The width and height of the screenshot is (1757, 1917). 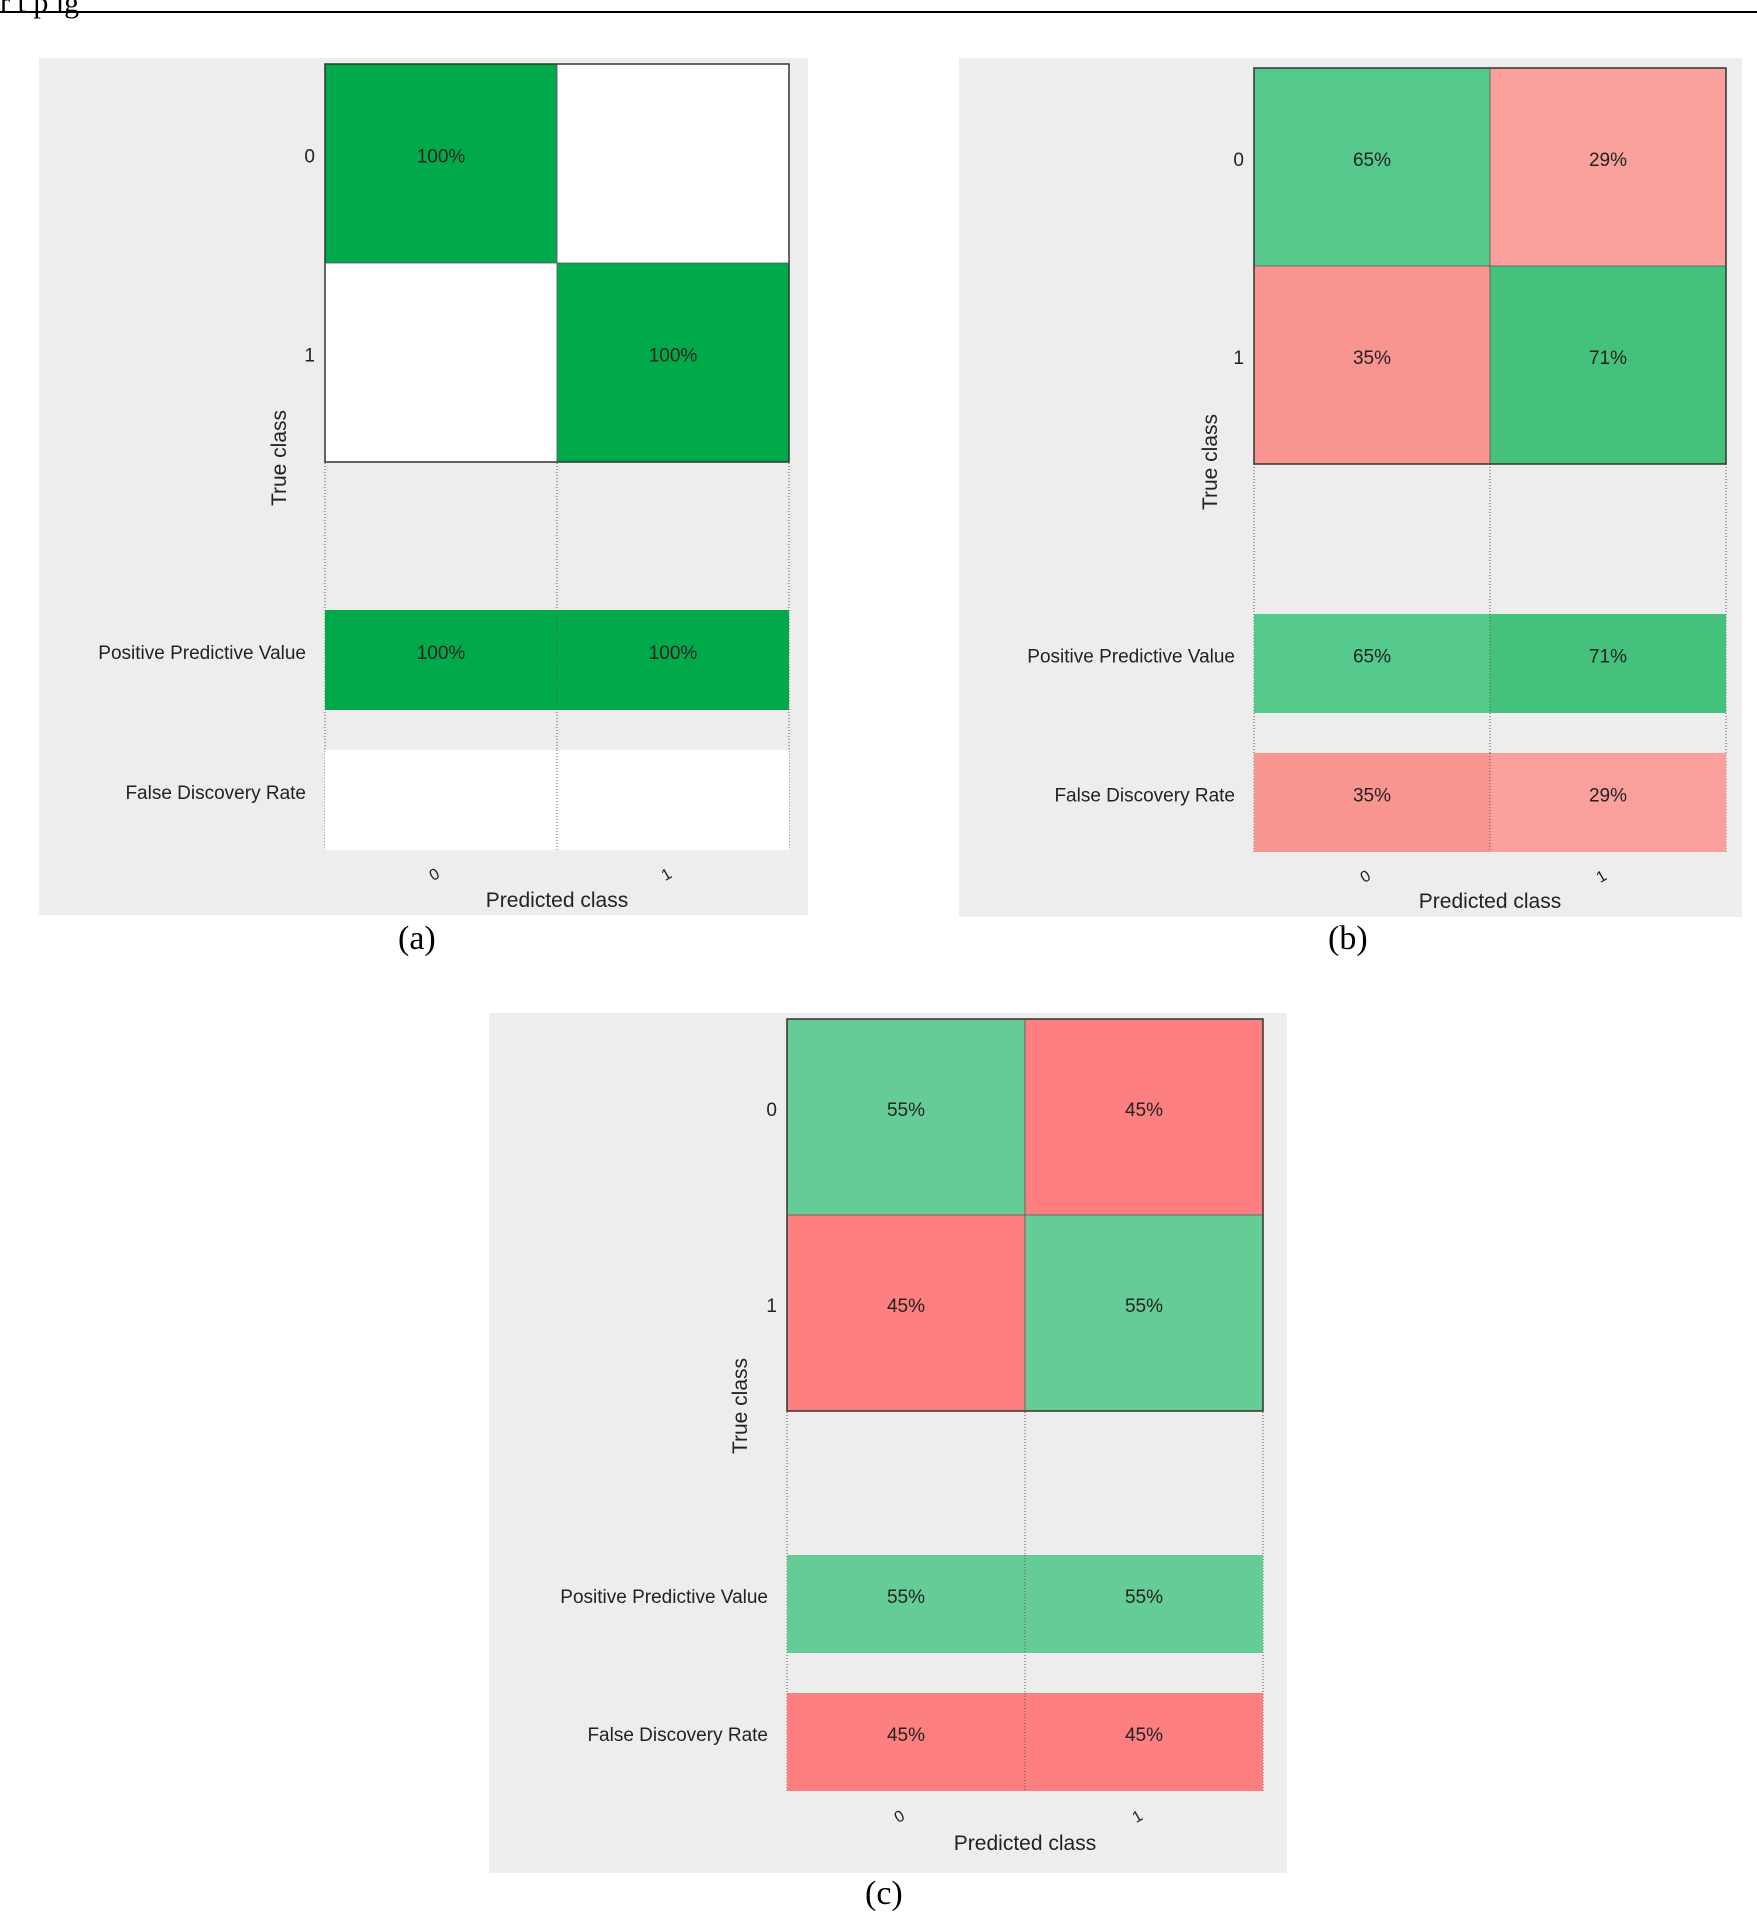 I want to click on header-rule, so click(x=878, y=12).